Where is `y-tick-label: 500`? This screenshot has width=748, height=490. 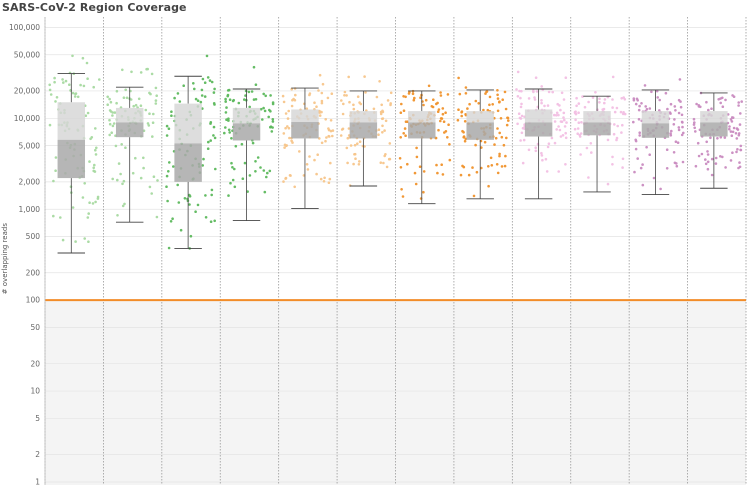 y-tick-label: 500 is located at coordinates (33, 236).